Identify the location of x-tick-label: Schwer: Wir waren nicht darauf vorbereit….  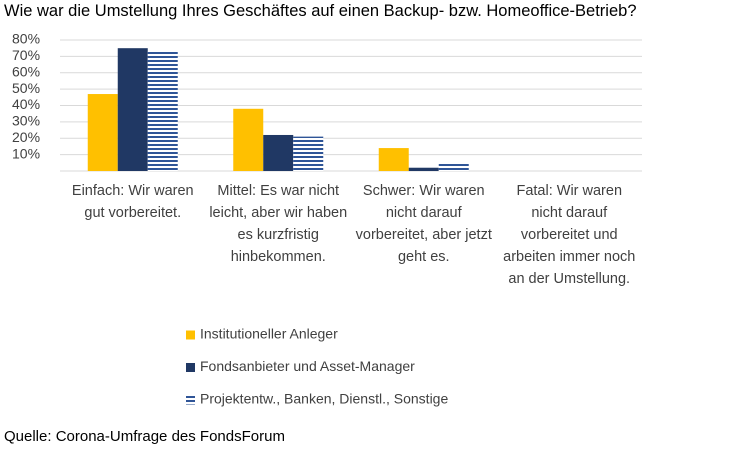
(423, 224).